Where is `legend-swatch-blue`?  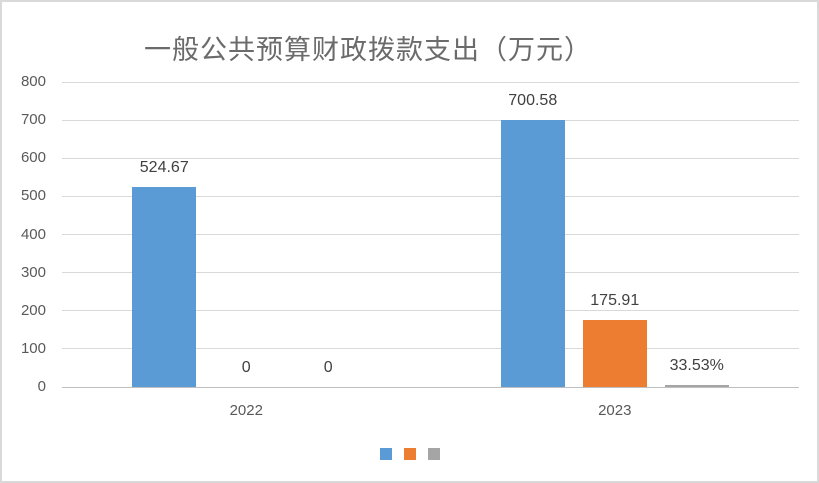 legend-swatch-blue is located at coordinates (385, 454).